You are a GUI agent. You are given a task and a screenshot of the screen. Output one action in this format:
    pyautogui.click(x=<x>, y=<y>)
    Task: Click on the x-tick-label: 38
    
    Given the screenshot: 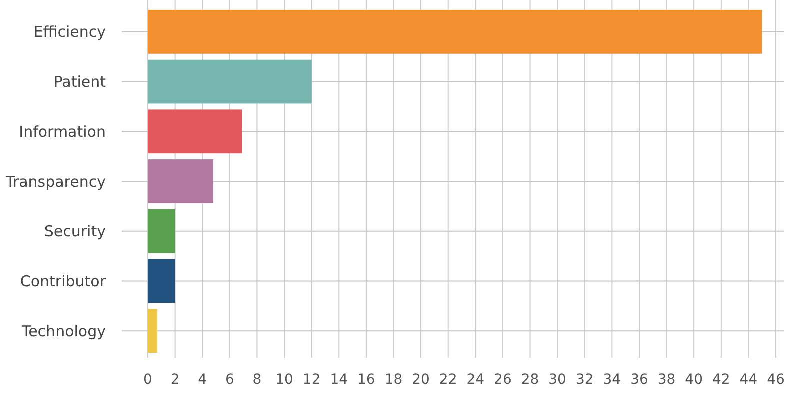 What is the action you would take?
    pyautogui.click(x=667, y=380)
    